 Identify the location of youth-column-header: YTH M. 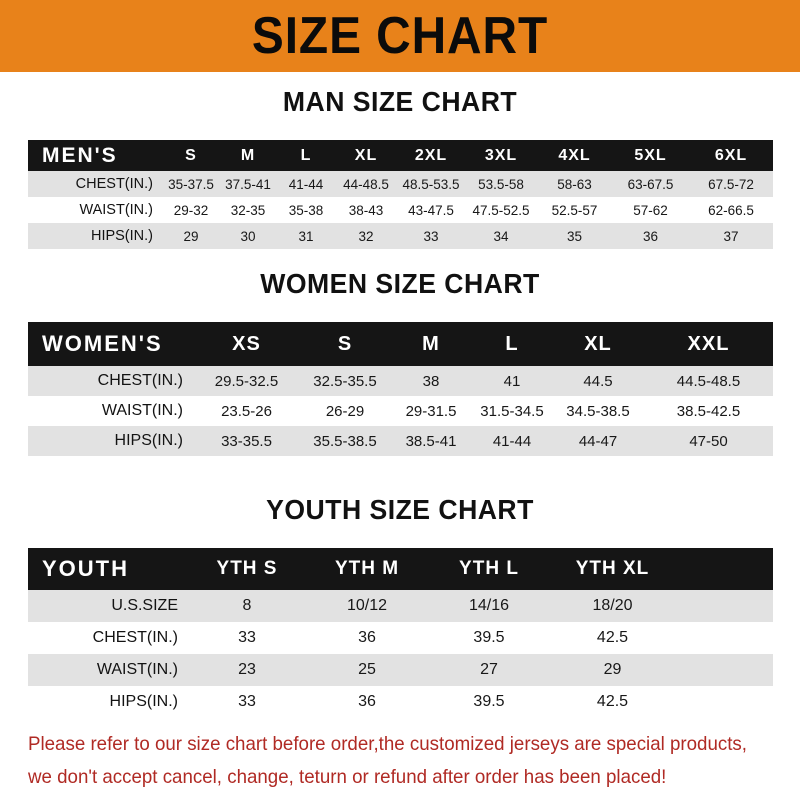
(367, 568).